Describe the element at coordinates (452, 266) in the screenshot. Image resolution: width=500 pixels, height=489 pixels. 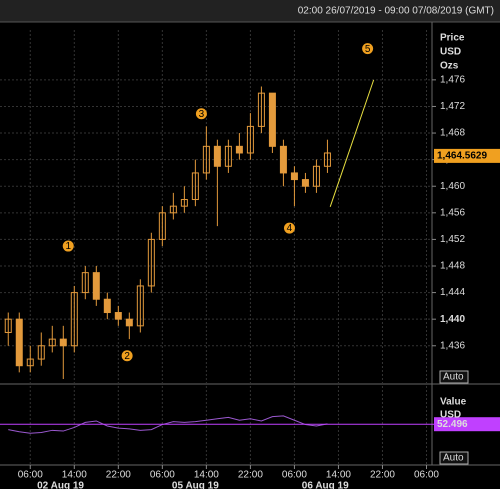
I see `y-tick-label: 1,448` at that location.